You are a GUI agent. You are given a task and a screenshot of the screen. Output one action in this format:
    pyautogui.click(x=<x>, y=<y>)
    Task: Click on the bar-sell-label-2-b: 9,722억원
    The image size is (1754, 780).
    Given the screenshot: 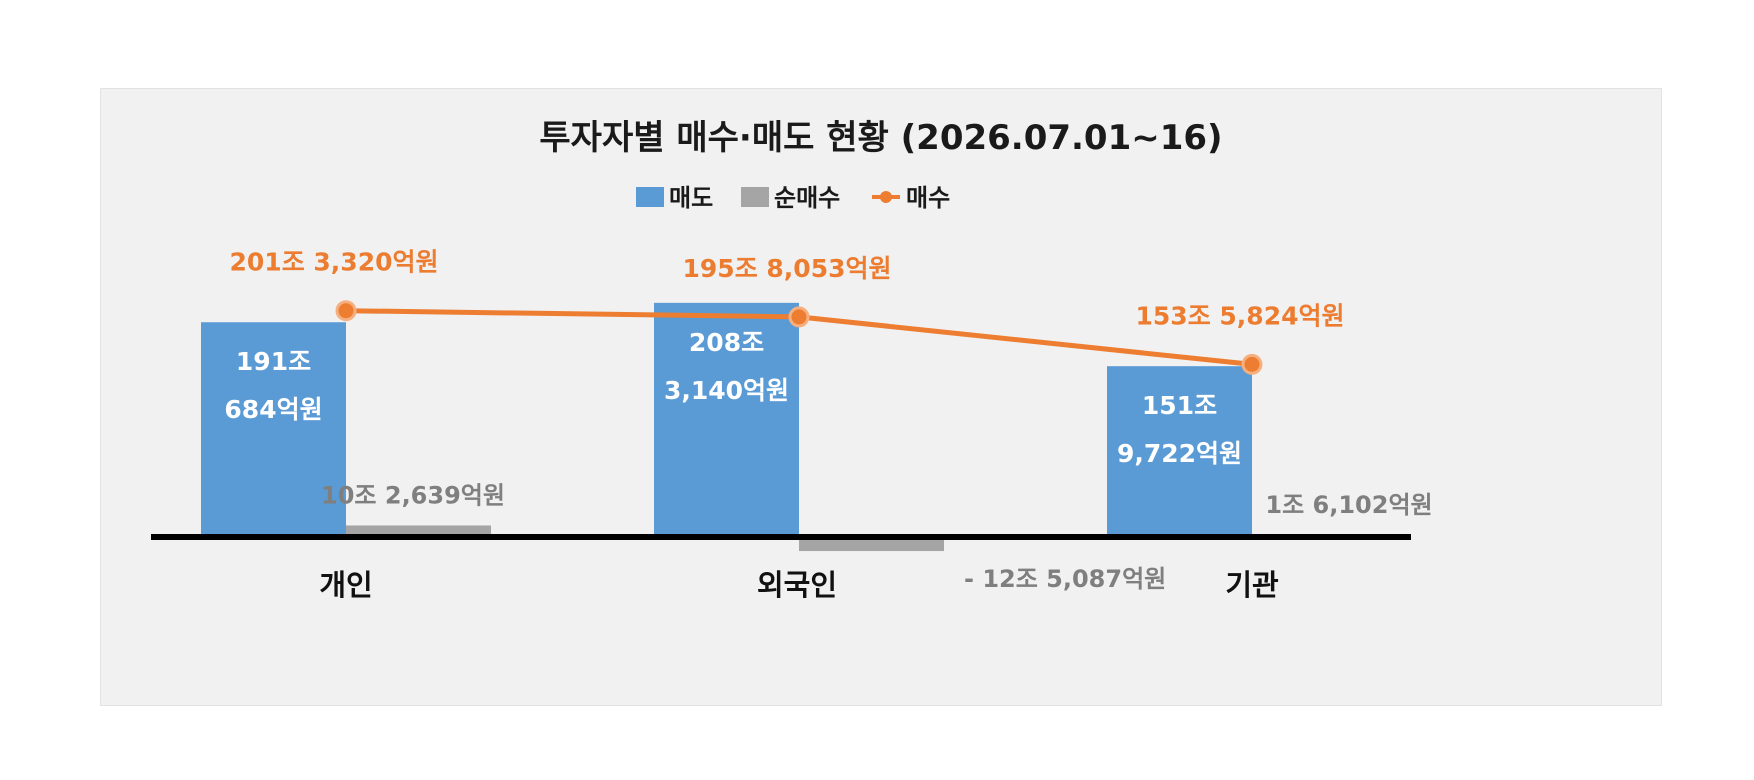 What is the action you would take?
    pyautogui.click(x=1179, y=453)
    